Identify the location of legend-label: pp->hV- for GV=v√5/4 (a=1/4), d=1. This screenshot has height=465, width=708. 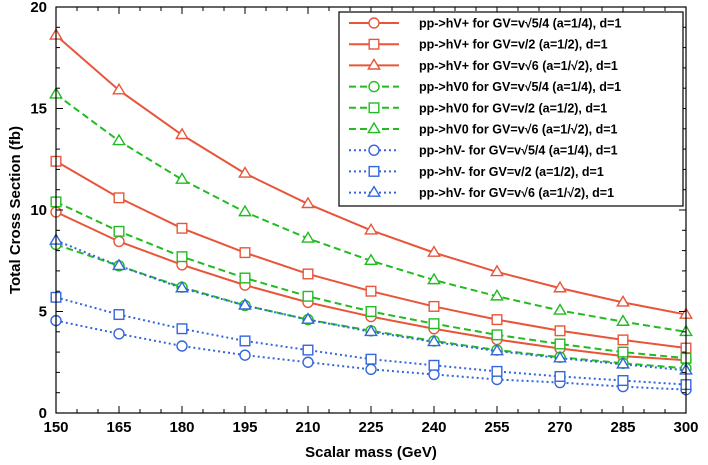
(518, 151).